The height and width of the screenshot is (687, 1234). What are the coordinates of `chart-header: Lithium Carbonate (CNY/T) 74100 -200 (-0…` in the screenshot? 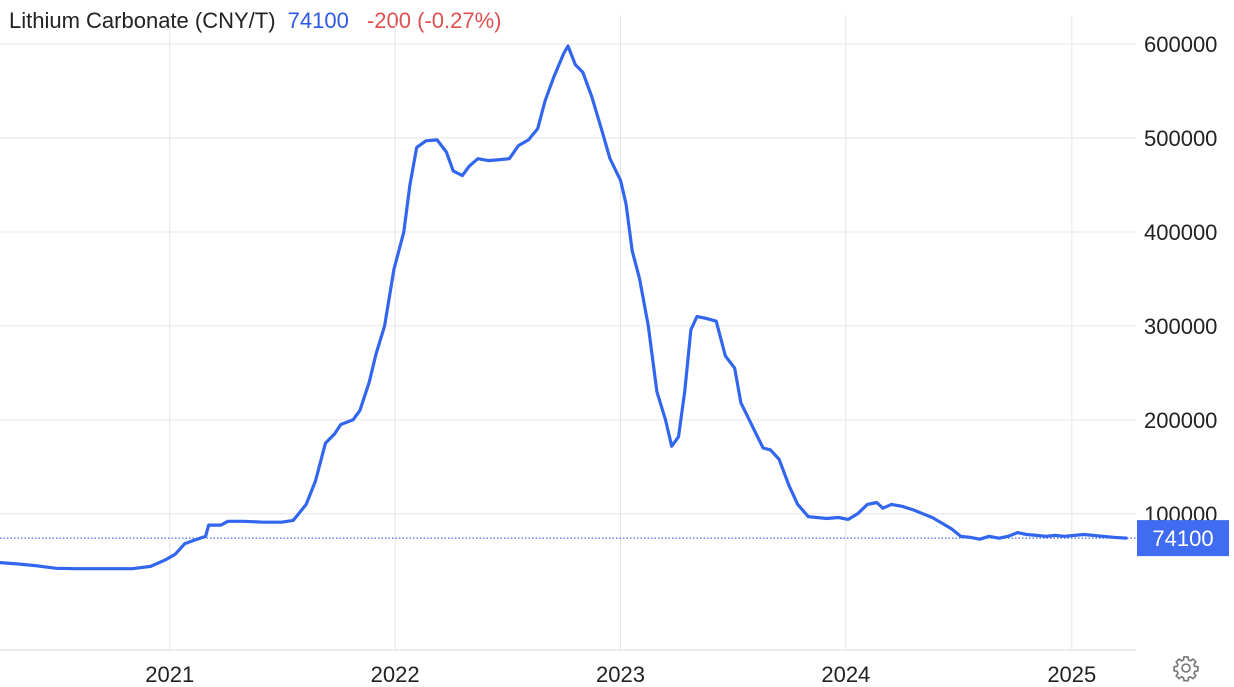 It's located at (255, 21).